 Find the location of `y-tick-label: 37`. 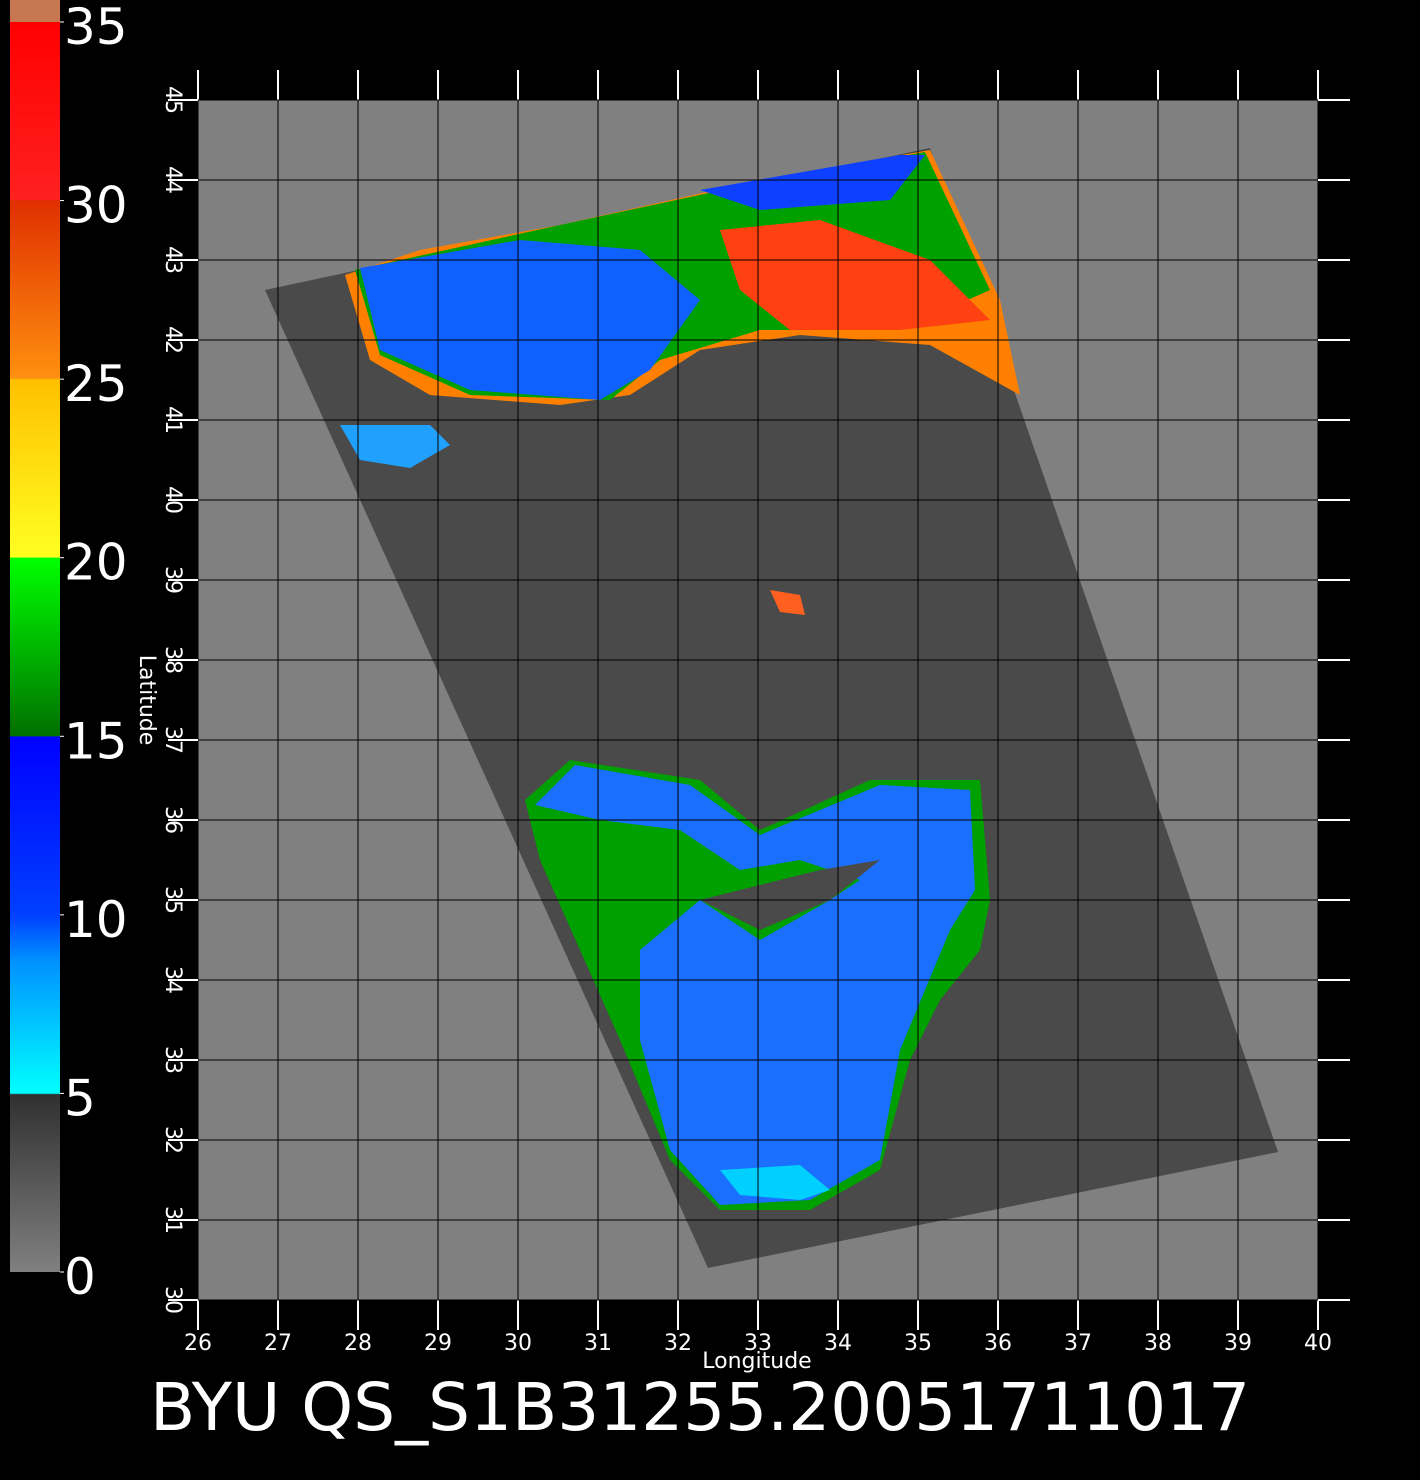

y-tick-label: 37 is located at coordinates (172, 740).